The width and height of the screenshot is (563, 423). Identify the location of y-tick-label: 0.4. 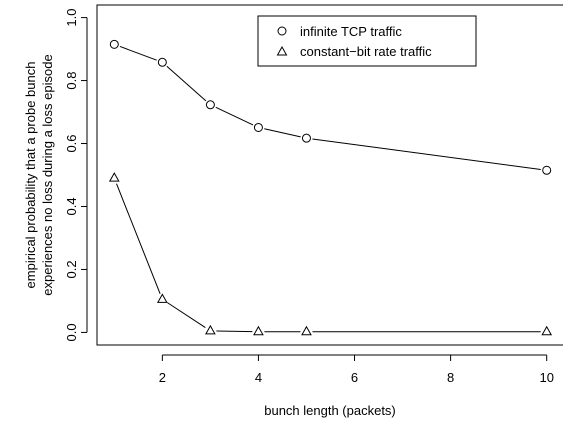
(71, 206).